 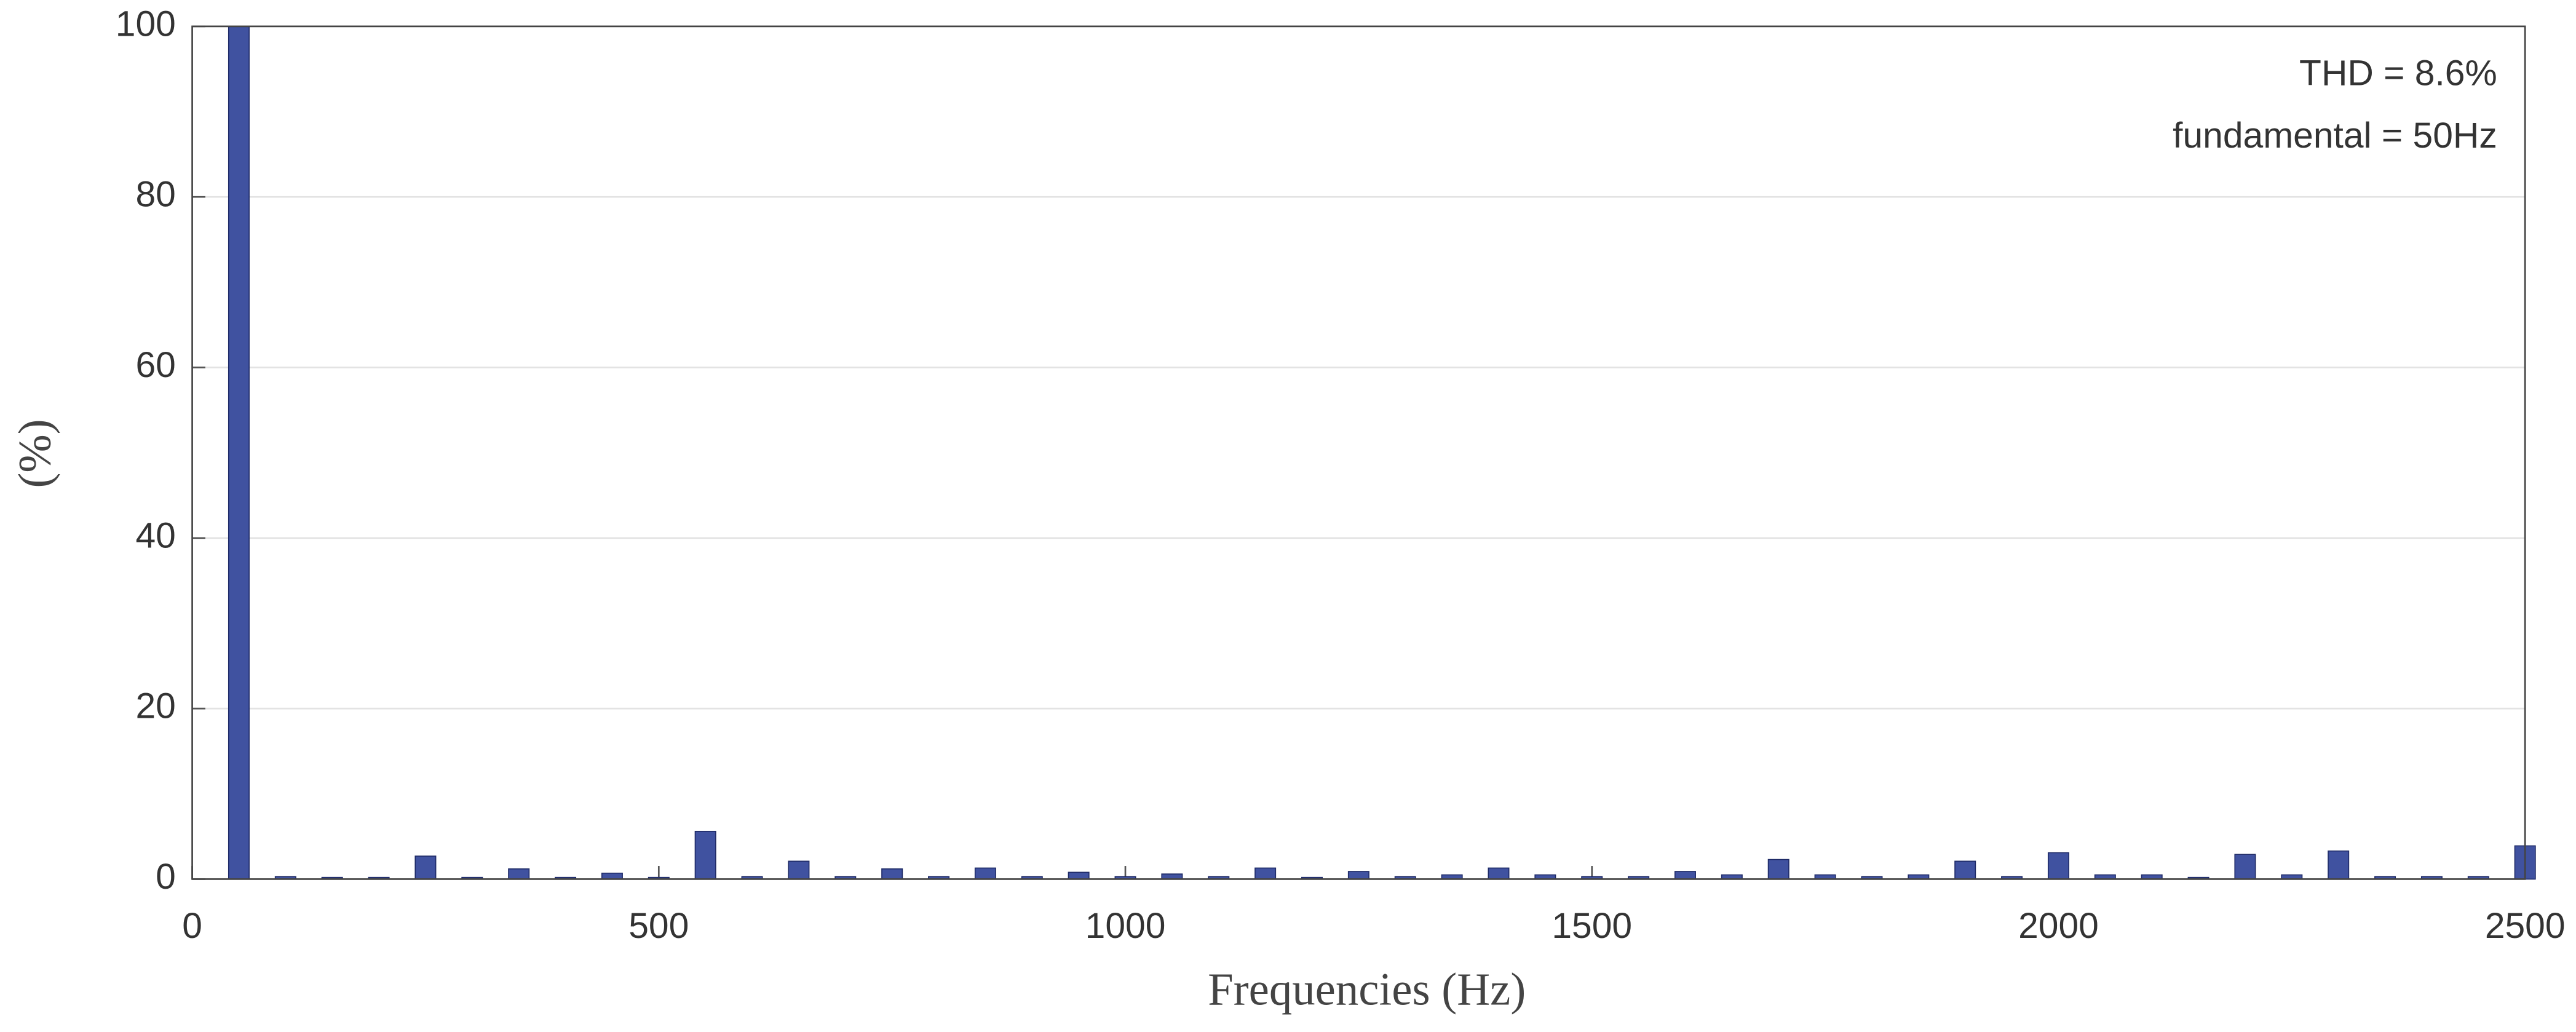 What do you see at coordinates (155, 365) in the screenshot?
I see `y-tick-label: 60` at bounding box center [155, 365].